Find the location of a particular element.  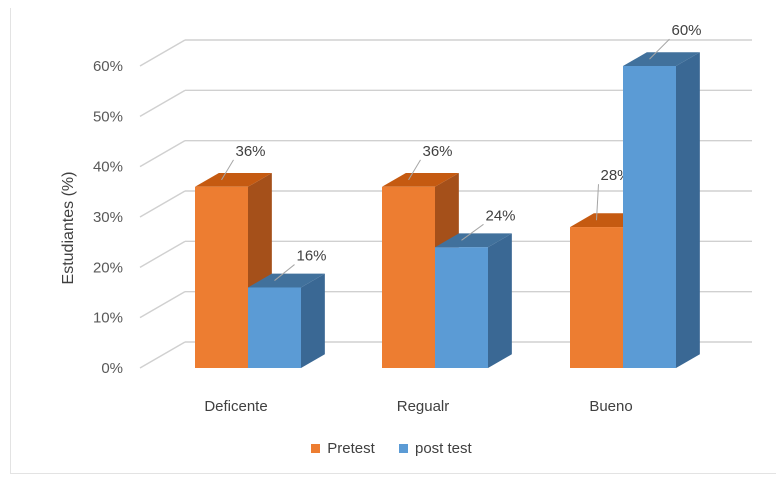

legend-swatch-pretest is located at coordinates (316, 448).